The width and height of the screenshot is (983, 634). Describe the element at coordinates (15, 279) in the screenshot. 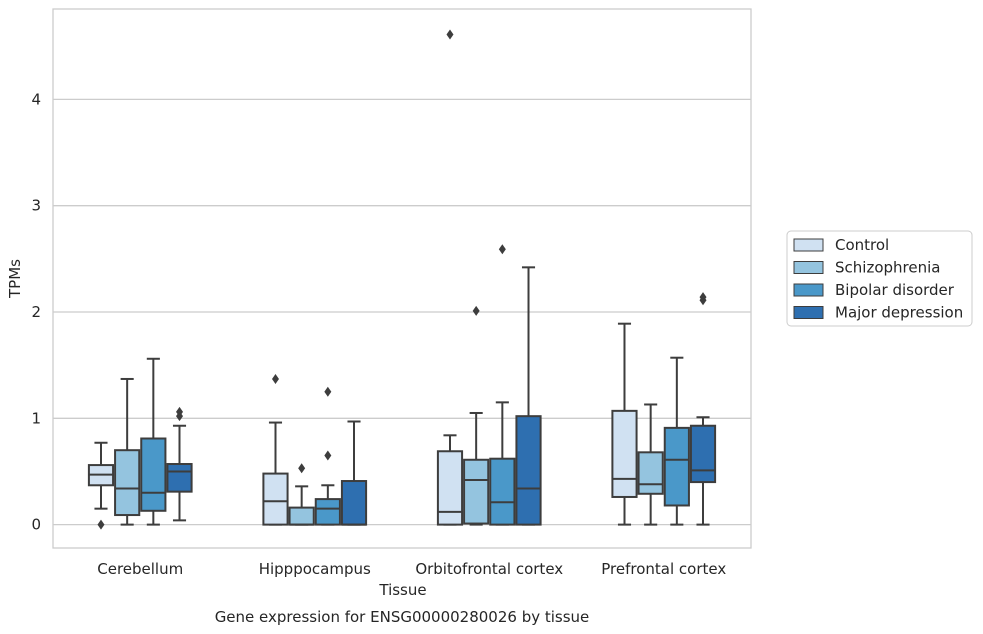

I see `y-axis-label: TPMs` at that location.